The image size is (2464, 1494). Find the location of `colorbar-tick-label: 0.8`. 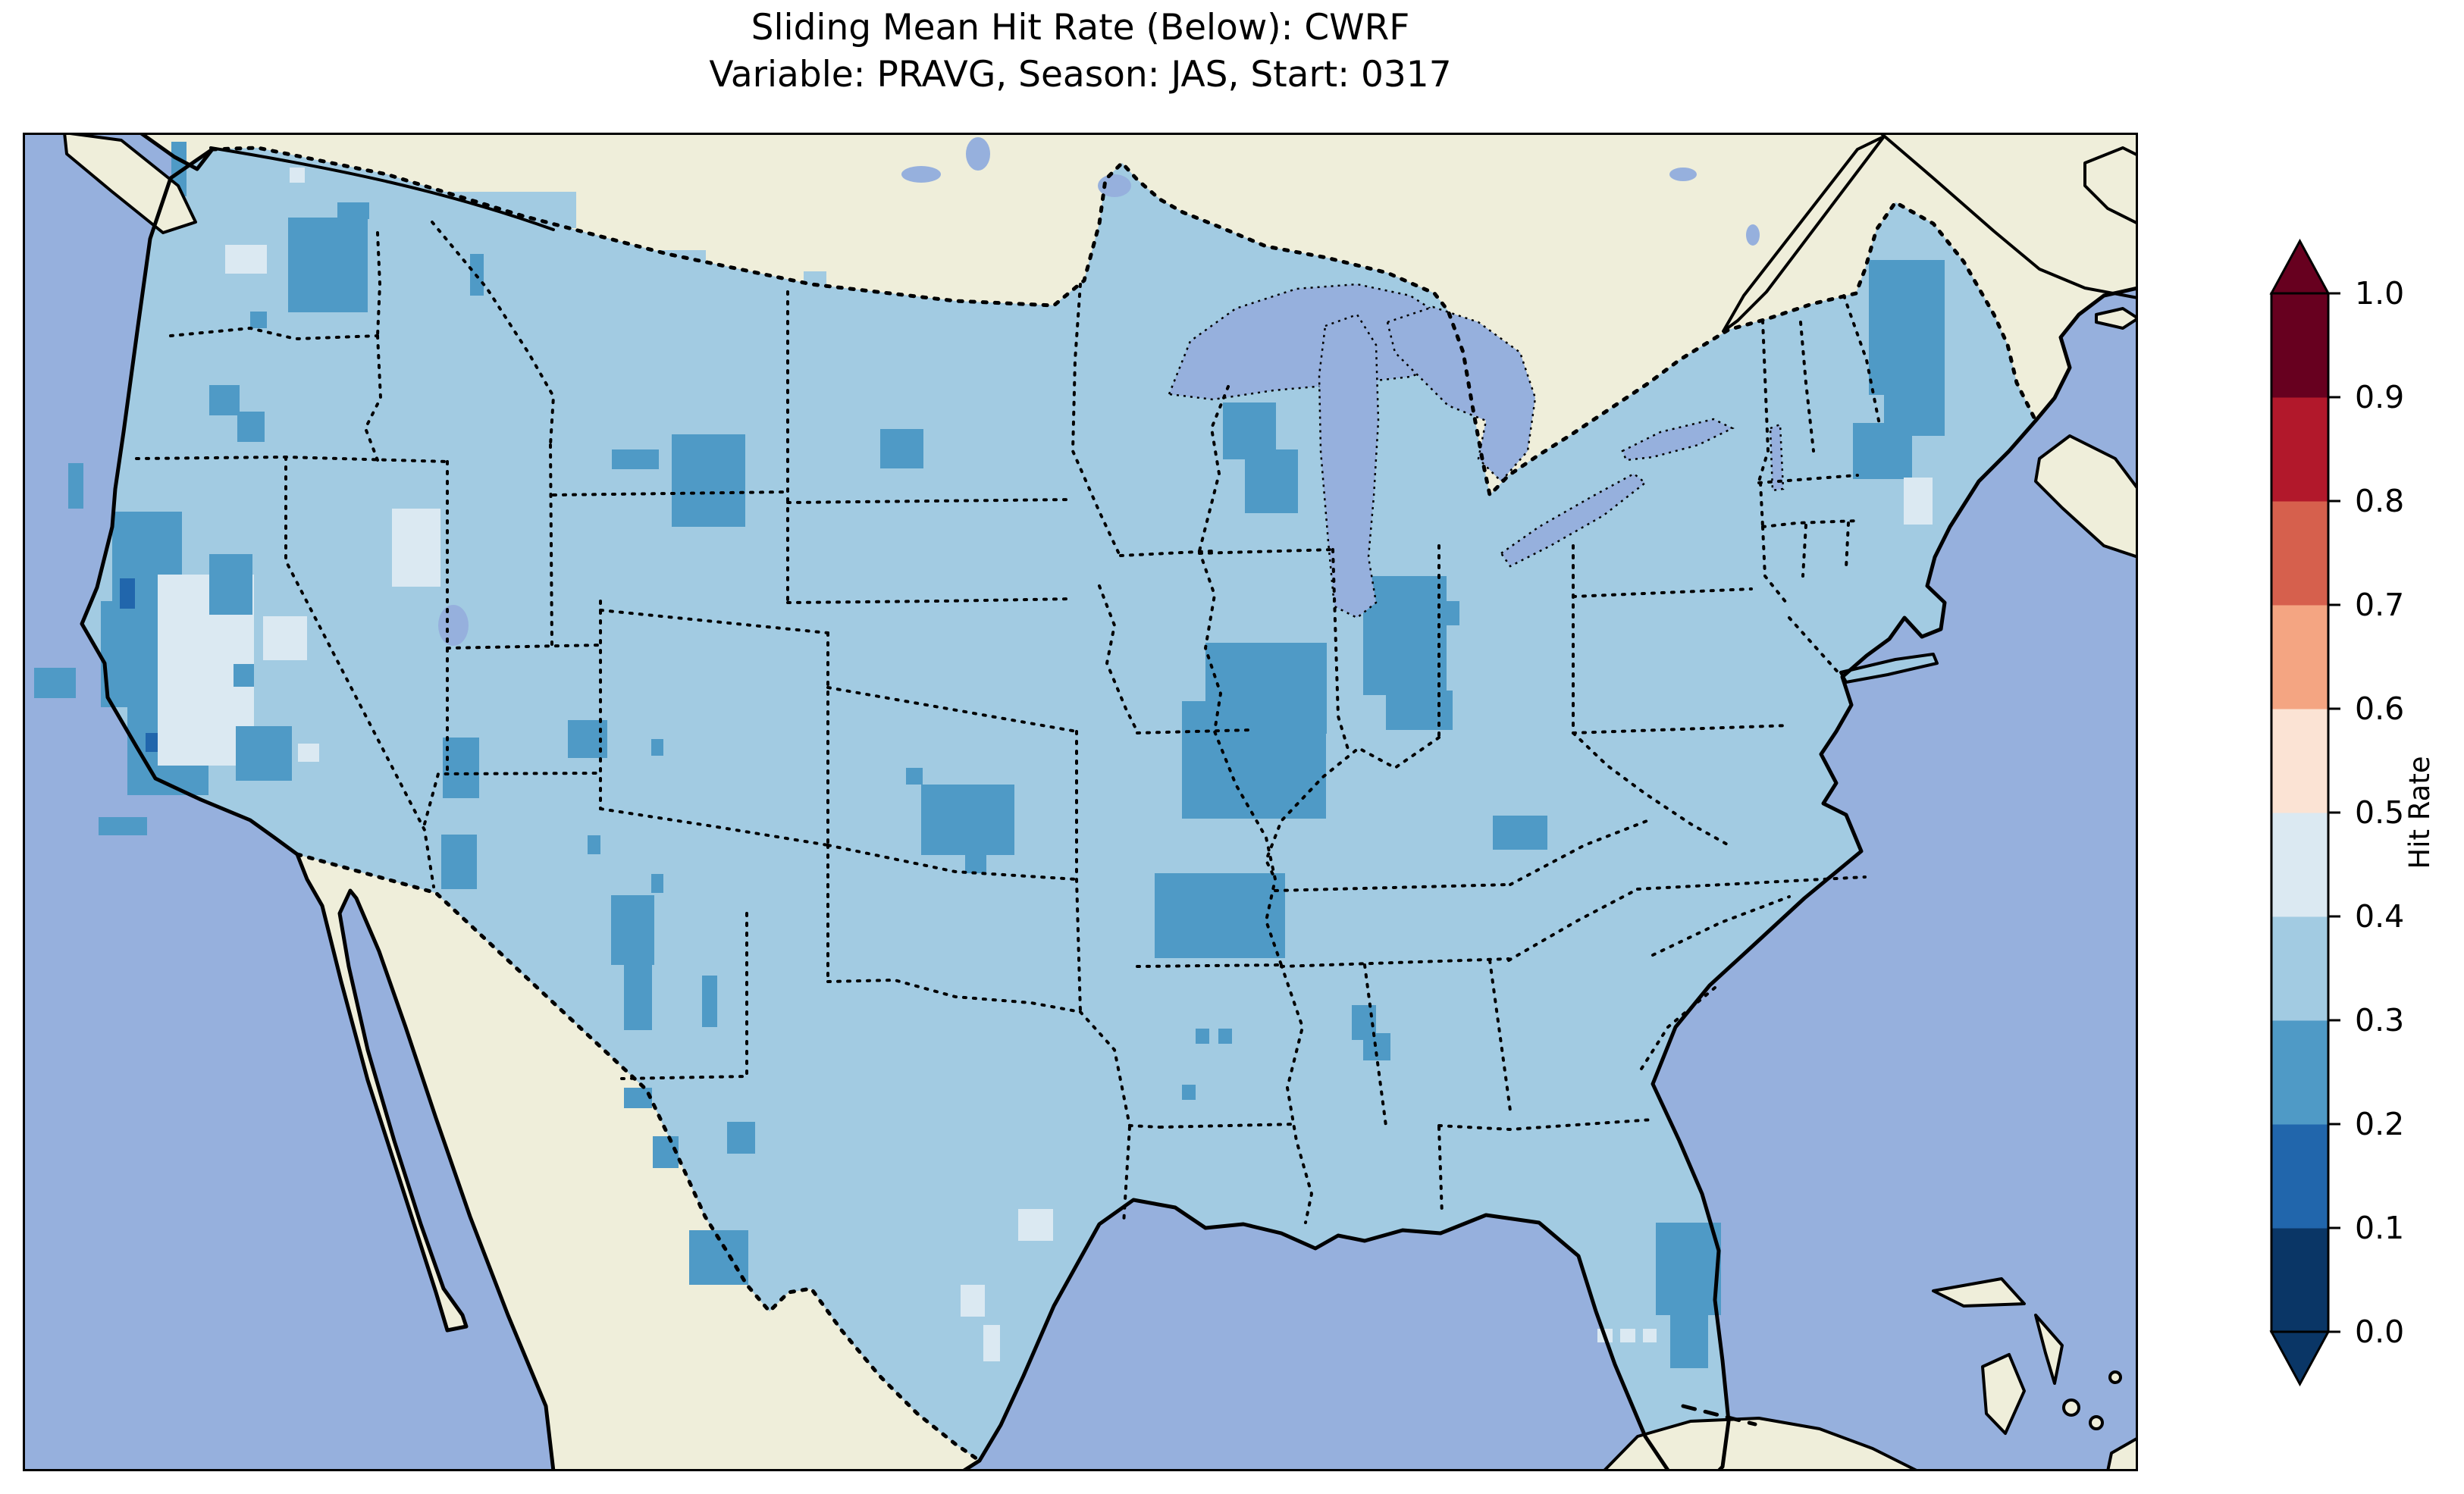

colorbar-tick-label: 0.8 is located at coordinates (2380, 501).